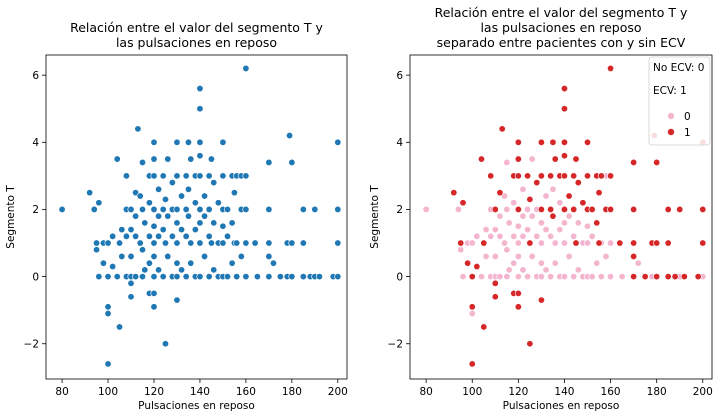 The height and width of the screenshot is (417, 719). What do you see at coordinates (687, 133) in the screenshot?
I see `legend-label: 1` at bounding box center [687, 133].